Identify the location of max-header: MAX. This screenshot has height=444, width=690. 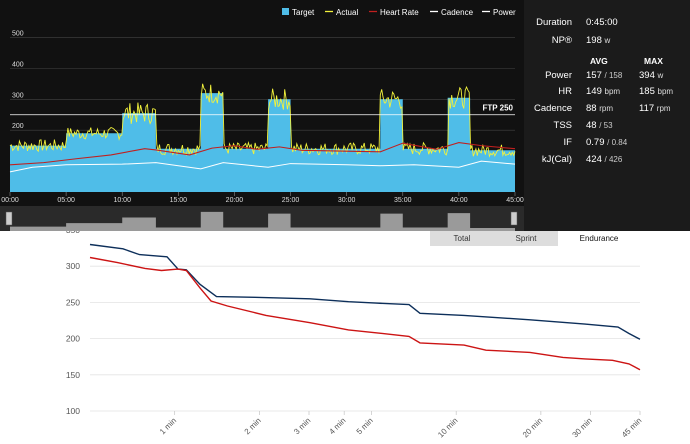
(653, 61).